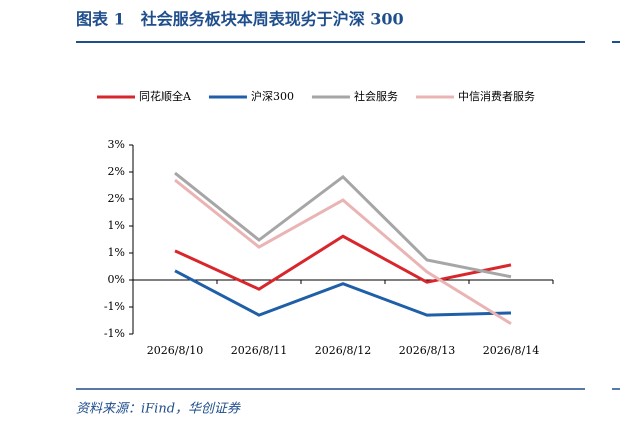  I want to click on y-tick-label: 3%, so click(116, 144).